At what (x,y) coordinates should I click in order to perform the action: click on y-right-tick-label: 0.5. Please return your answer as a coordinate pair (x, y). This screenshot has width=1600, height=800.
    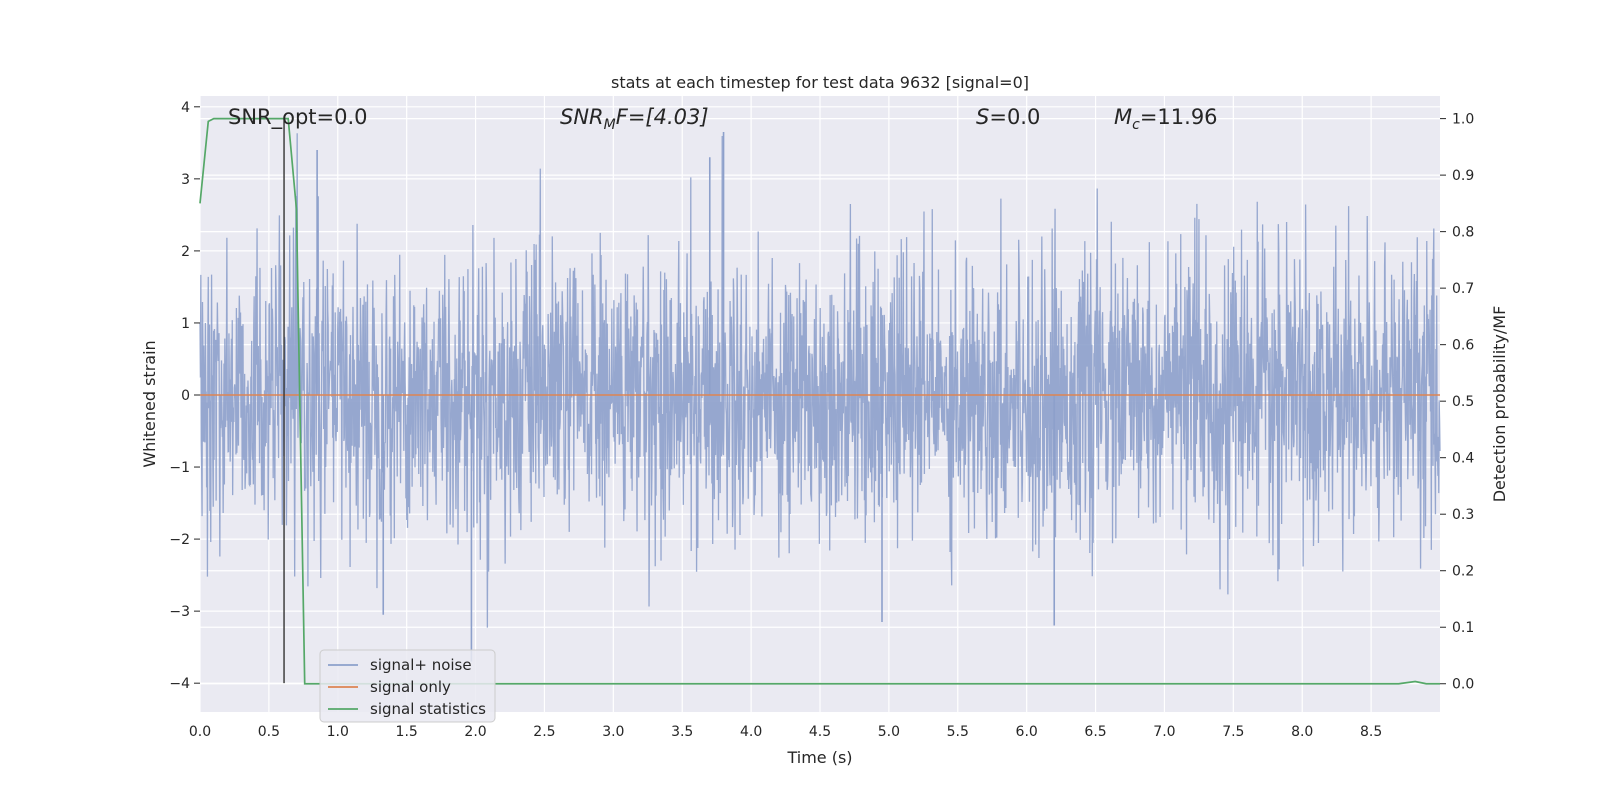
    Looking at the image, I should click on (1463, 402).